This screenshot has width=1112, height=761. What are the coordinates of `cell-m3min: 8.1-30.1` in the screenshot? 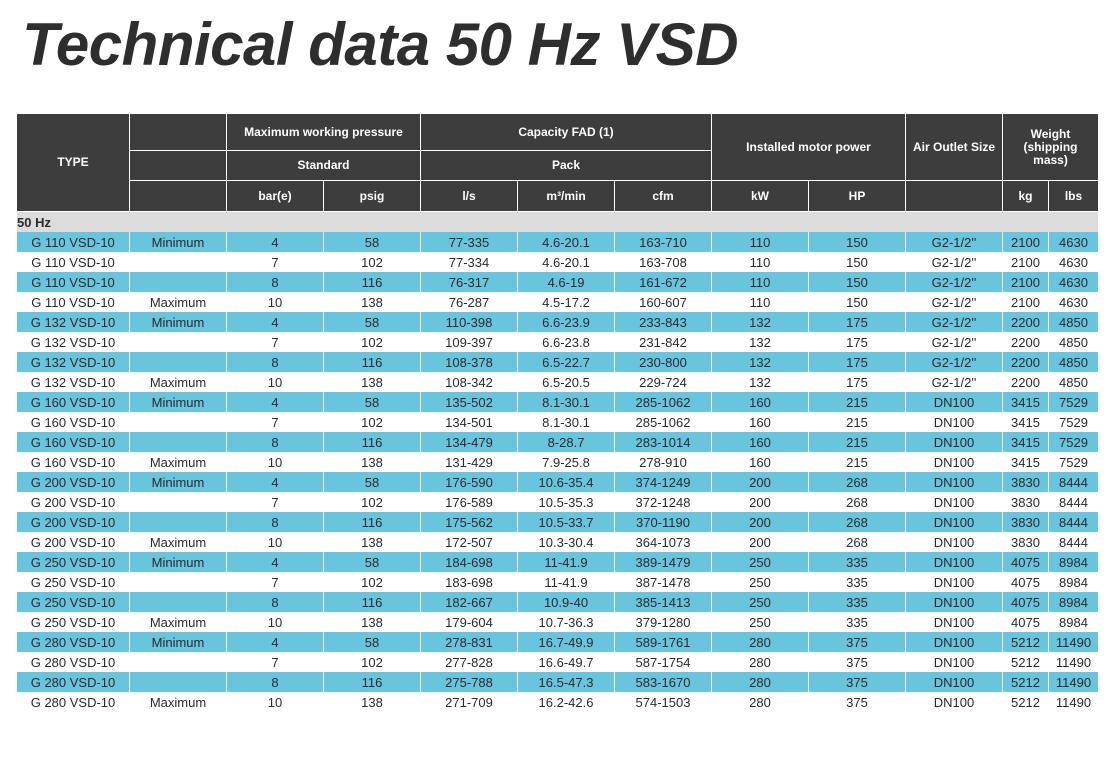 It's located at (566, 402).